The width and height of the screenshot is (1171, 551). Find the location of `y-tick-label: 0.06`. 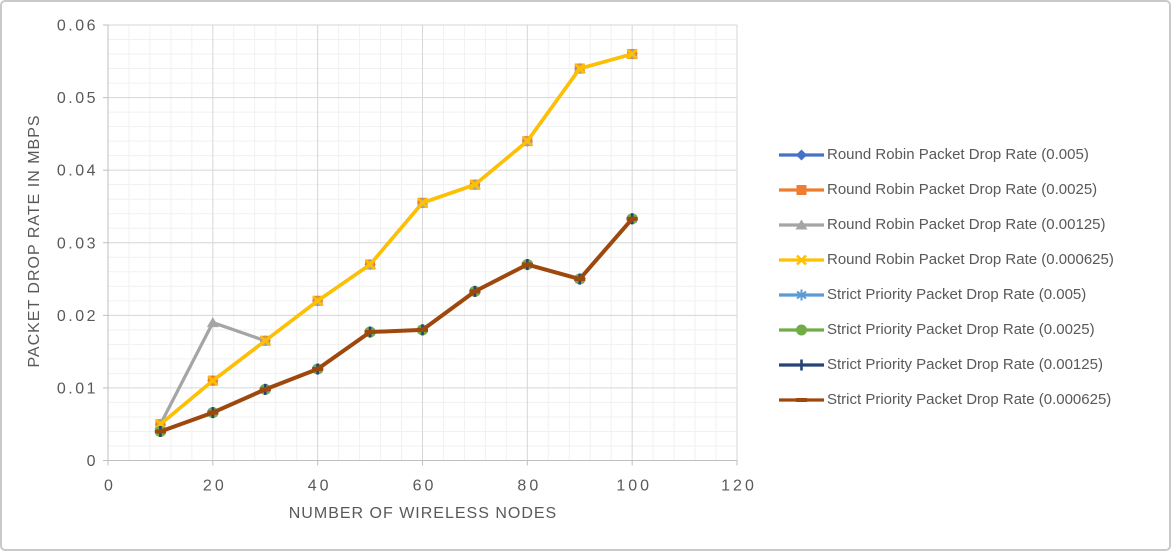

y-tick-label: 0.06 is located at coordinates (77, 26).